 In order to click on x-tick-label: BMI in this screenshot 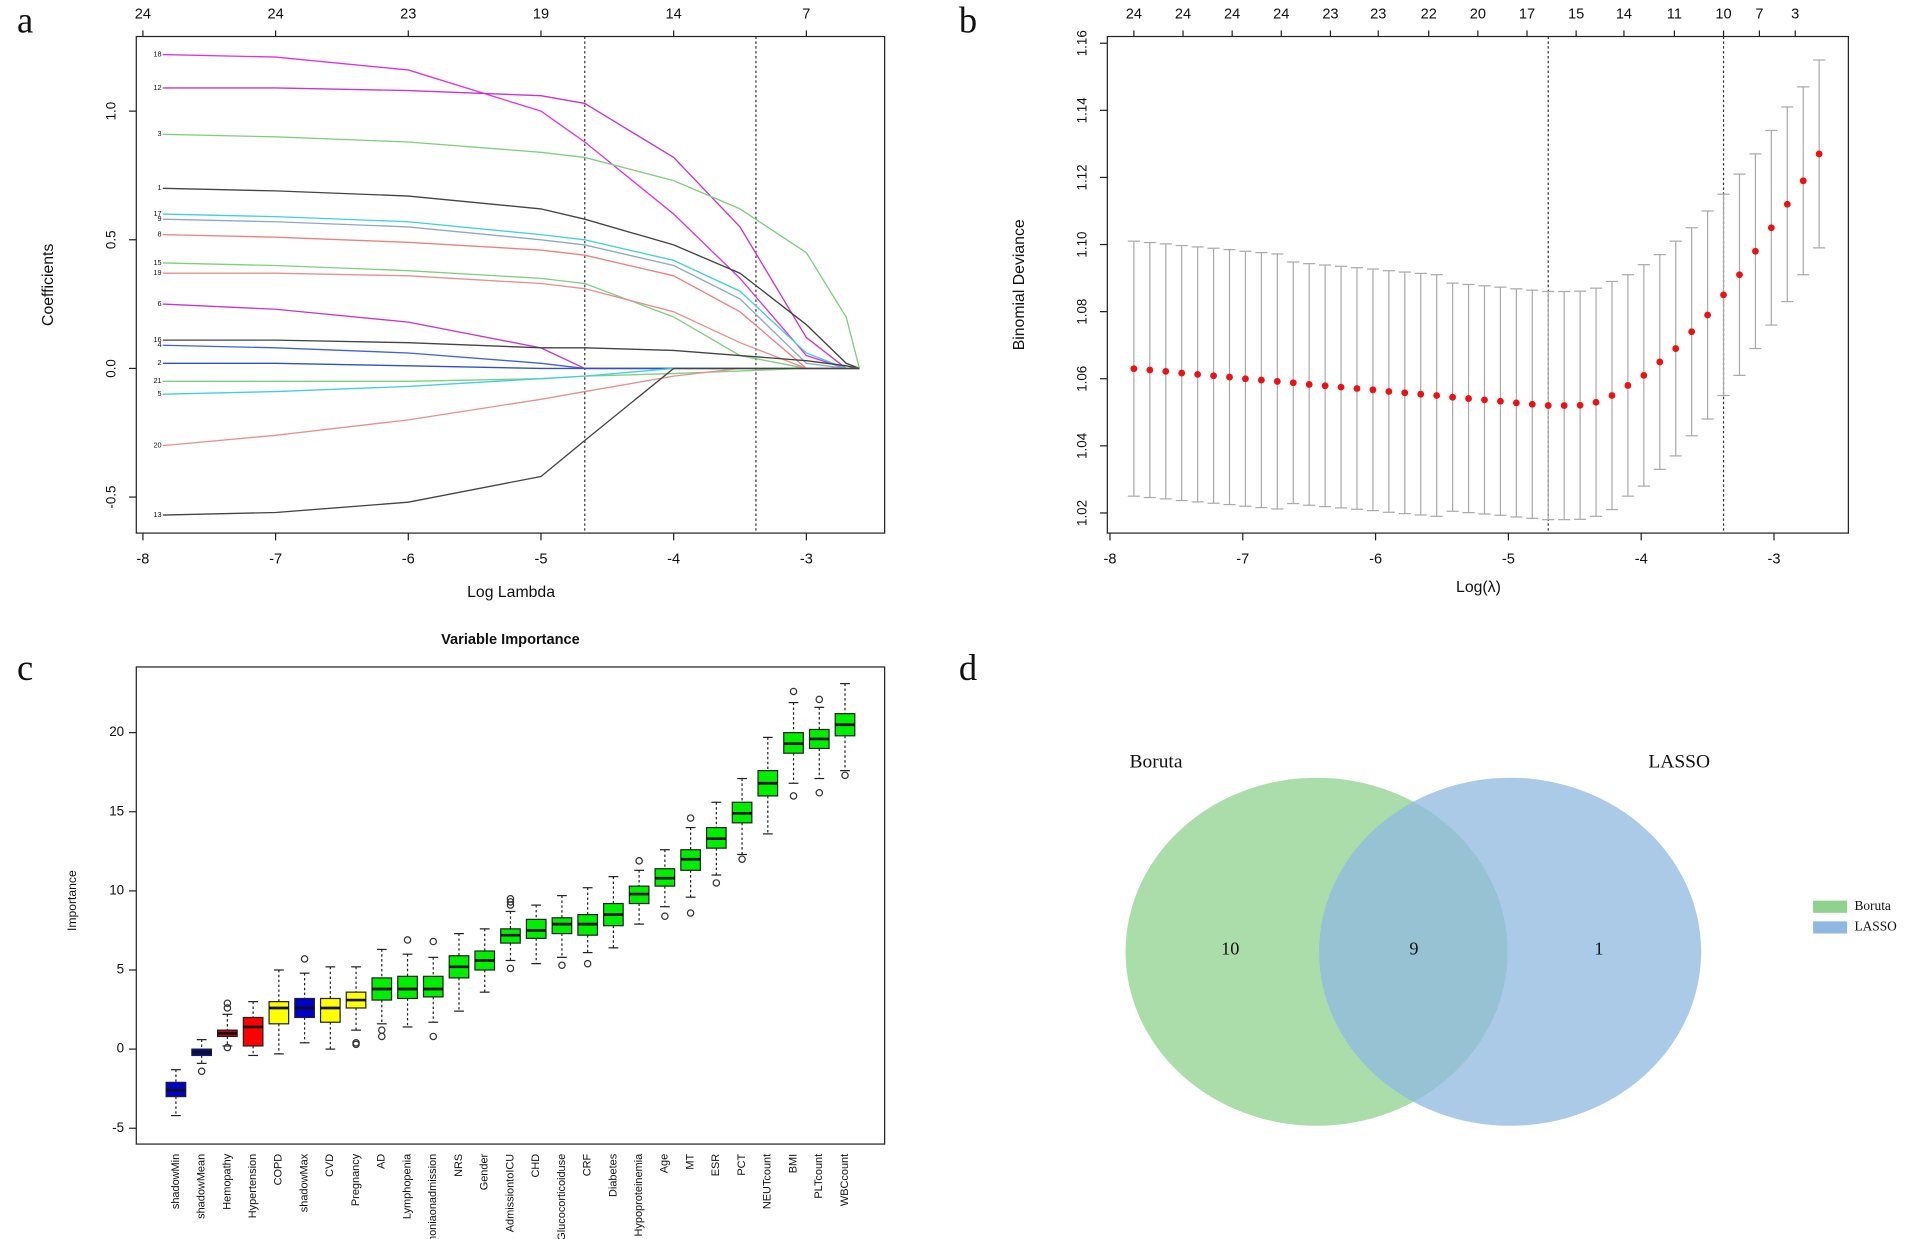, I will do `click(793, 1163)`.